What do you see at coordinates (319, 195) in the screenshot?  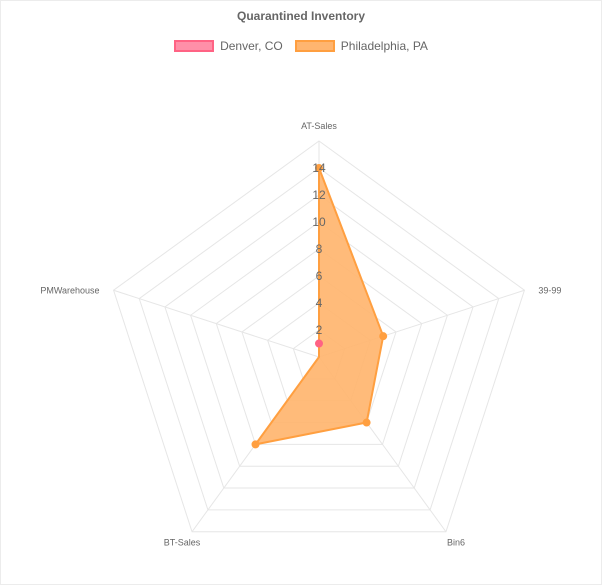 I see `tick-label: 12` at bounding box center [319, 195].